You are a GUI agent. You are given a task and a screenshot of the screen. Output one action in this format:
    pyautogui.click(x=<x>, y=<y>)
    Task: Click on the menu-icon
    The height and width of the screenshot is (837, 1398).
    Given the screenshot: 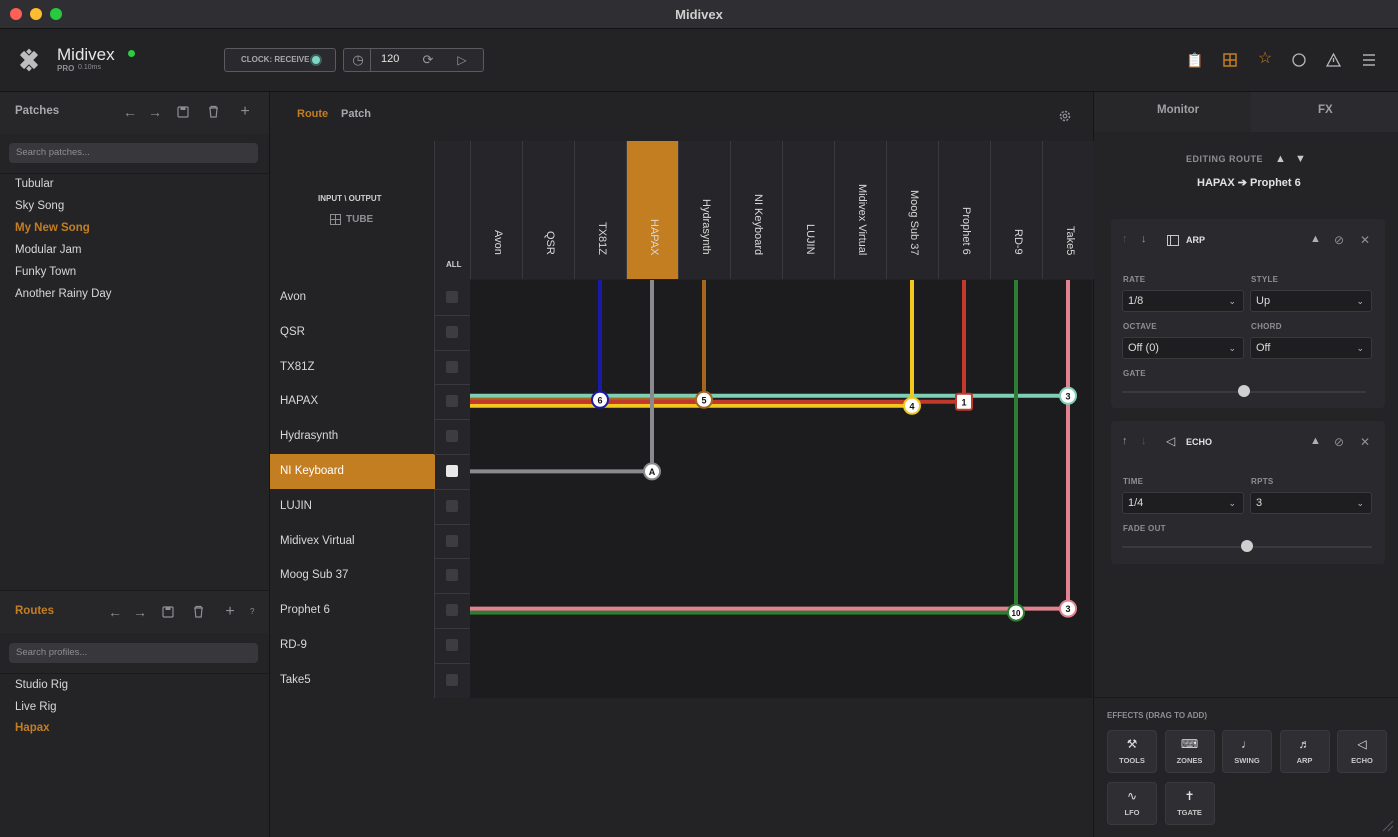 What is the action you would take?
    pyautogui.click(x=1369, y=60)
    